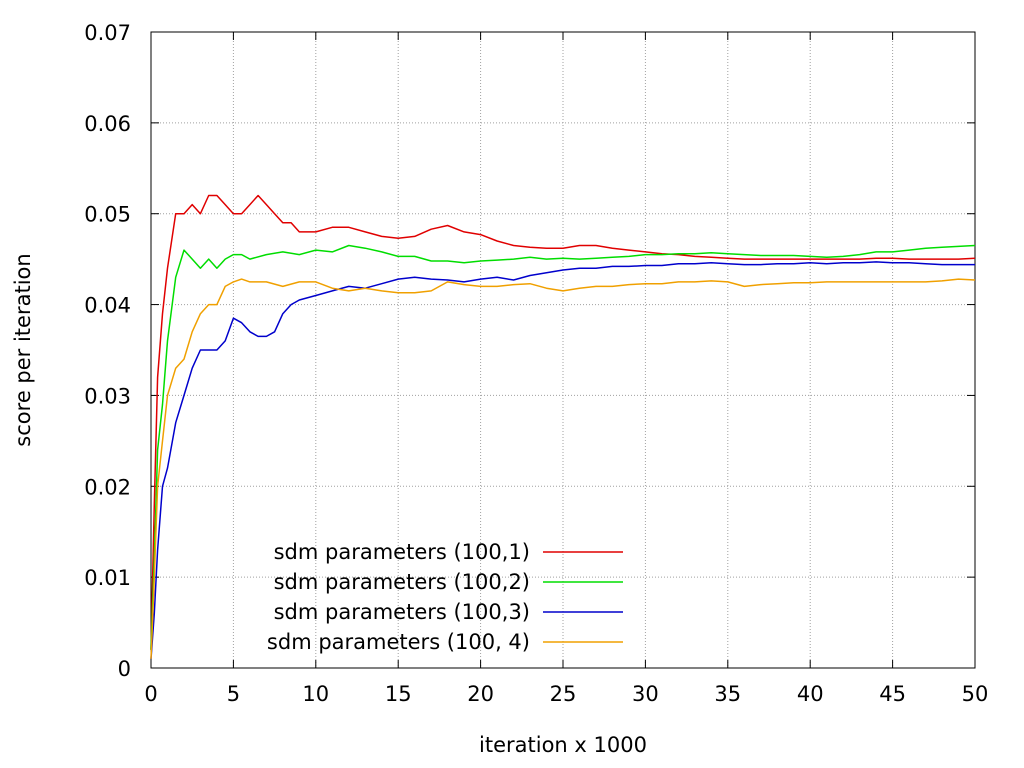 Image resolution: width=1024 pixels, height=768 pixels. I want to click on x-axis-title: iteration x 1000, so click(563, 745).